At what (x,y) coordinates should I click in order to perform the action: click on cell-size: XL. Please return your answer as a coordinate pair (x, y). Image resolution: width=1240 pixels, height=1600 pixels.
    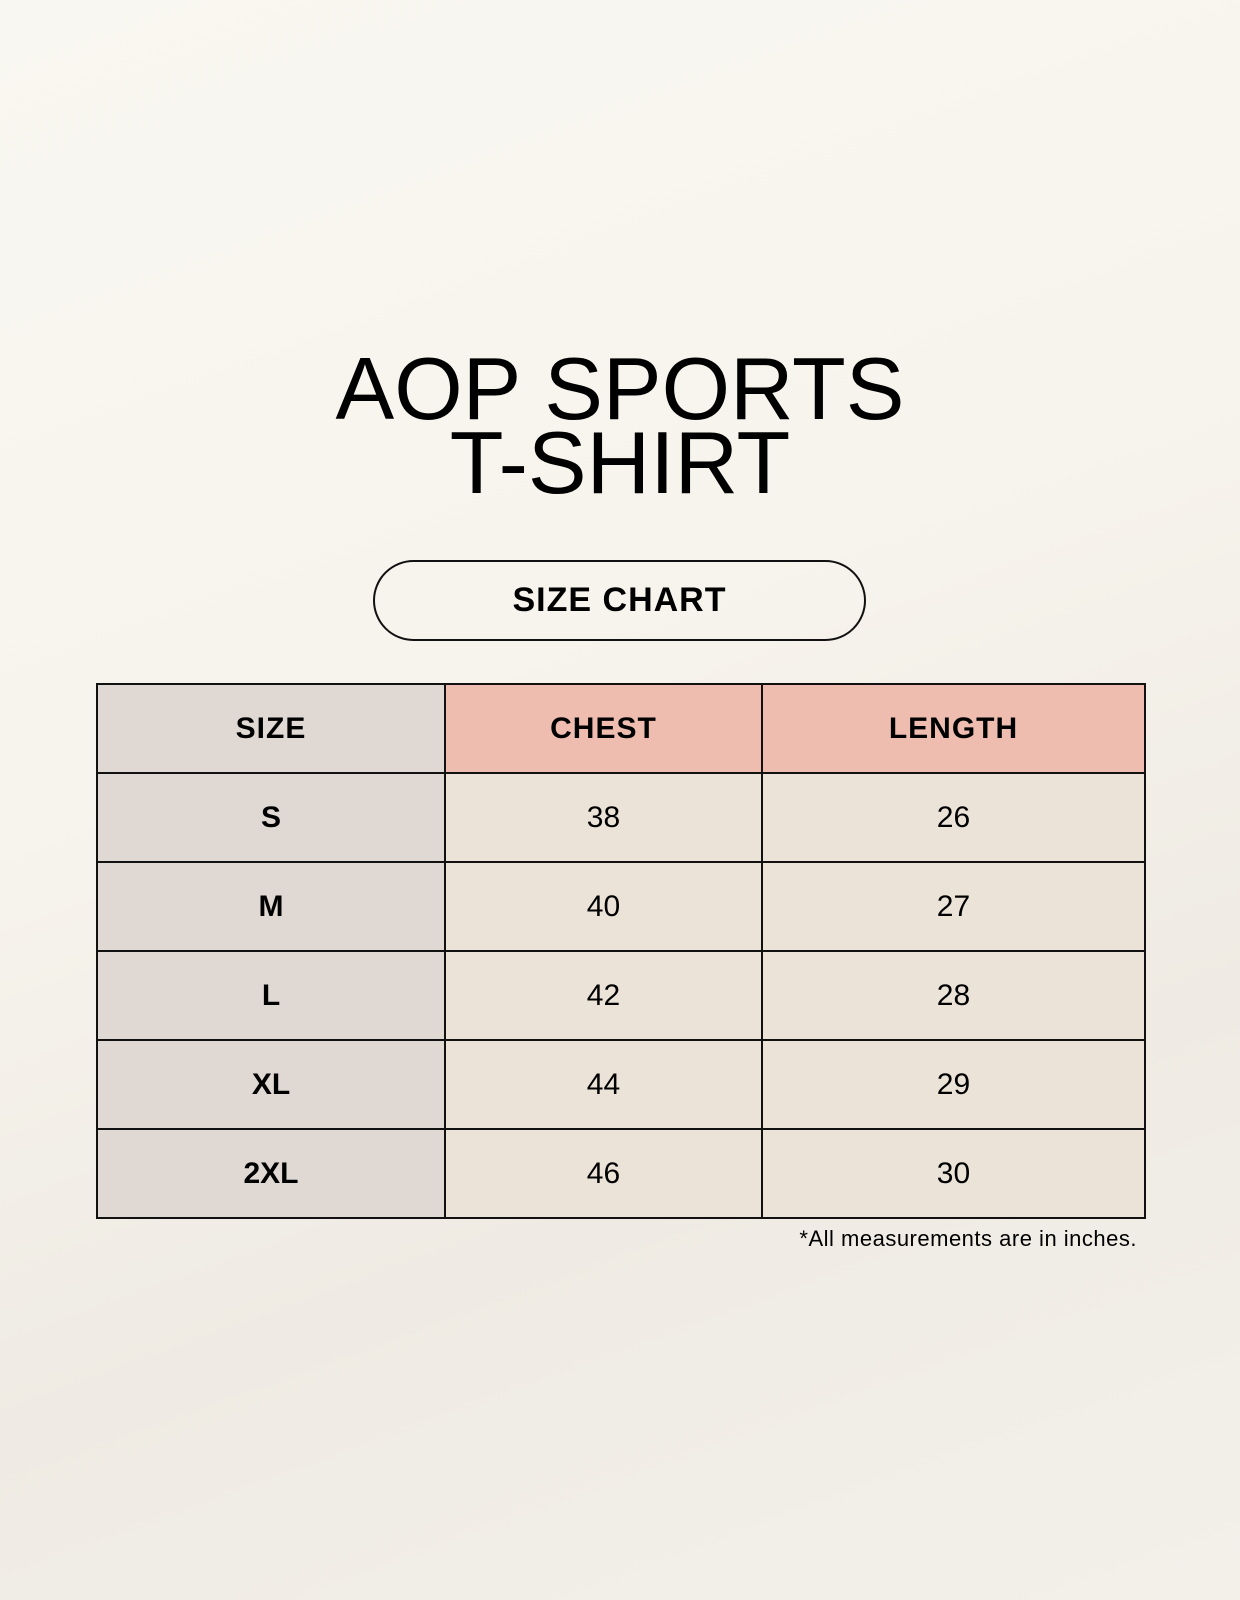
    Looking at the image, I should click on (271, 1084).